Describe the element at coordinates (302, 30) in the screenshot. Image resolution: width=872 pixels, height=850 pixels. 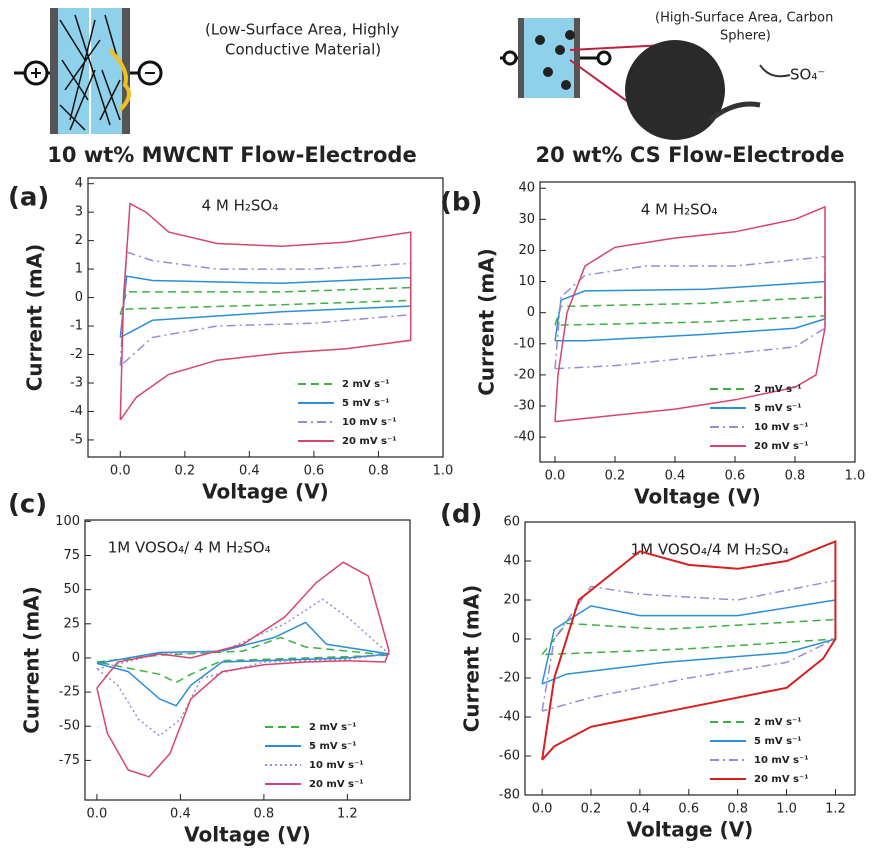
I see `caption-line: (Low-Surface Area, Highly` at that location.